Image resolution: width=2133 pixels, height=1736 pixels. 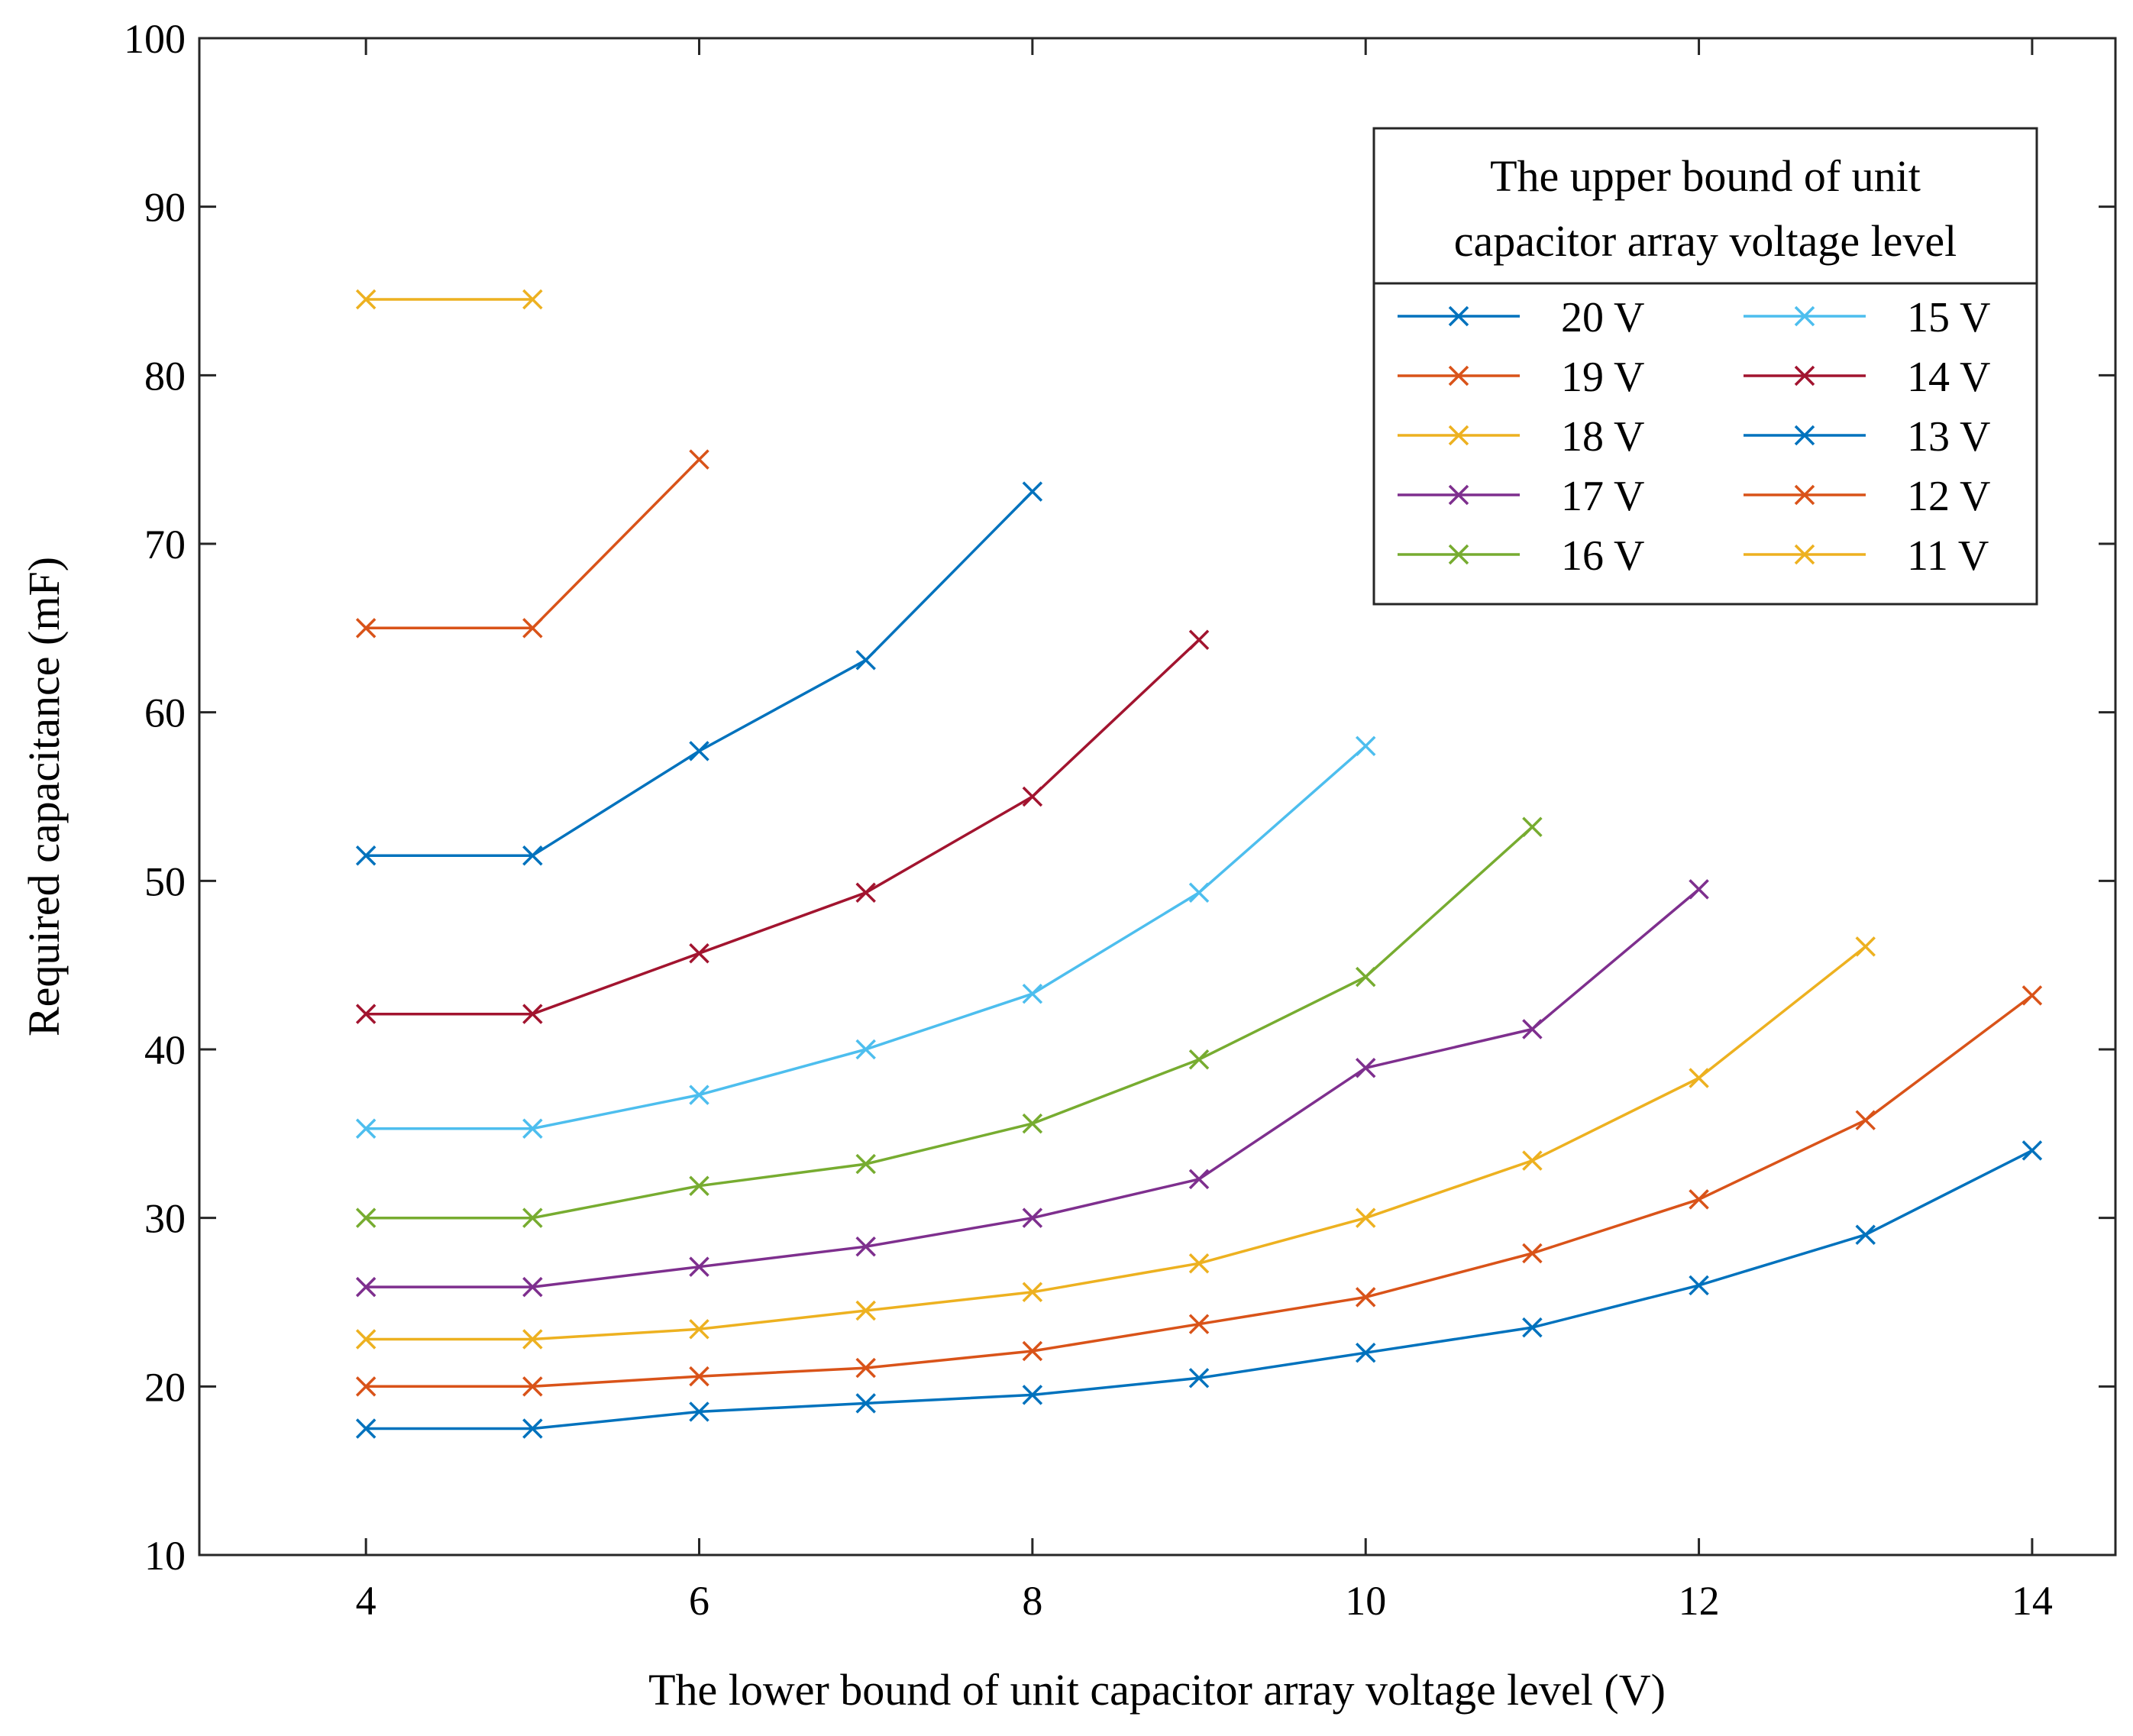 What do you see at coordinates (165, 1387) in the screenshot?
I see `y-tick-label: 20` at bounding box center [165, 1387].